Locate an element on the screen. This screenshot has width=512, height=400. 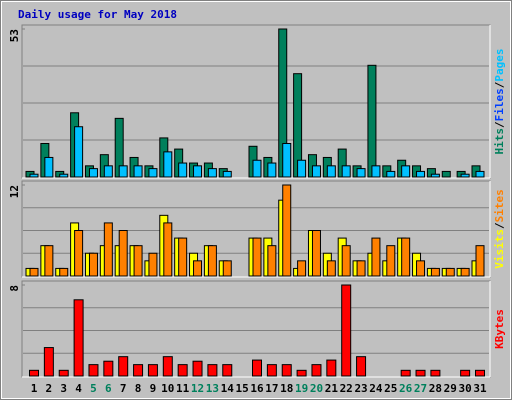
x-tick-label: 22 is located at coordinates (346, 388).